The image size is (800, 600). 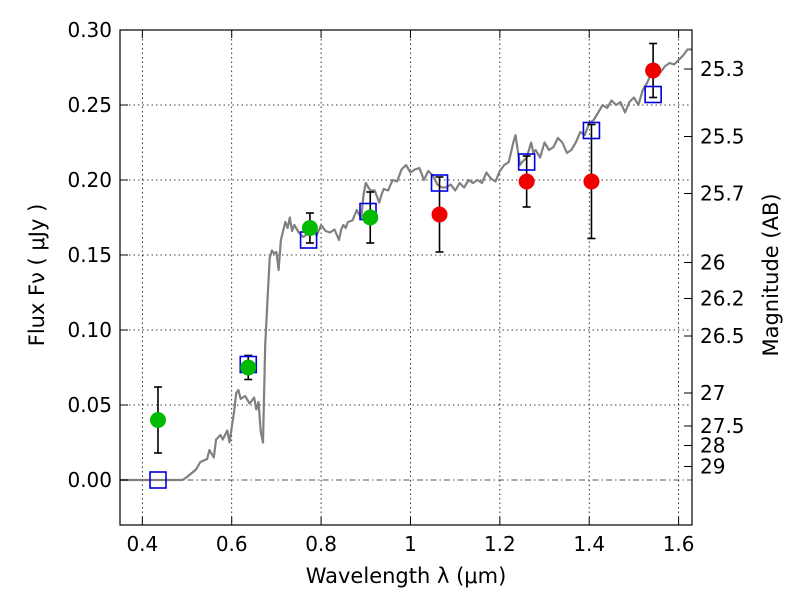 I want to click on x-tick-label: 1.4, so click(x=589, y=544).